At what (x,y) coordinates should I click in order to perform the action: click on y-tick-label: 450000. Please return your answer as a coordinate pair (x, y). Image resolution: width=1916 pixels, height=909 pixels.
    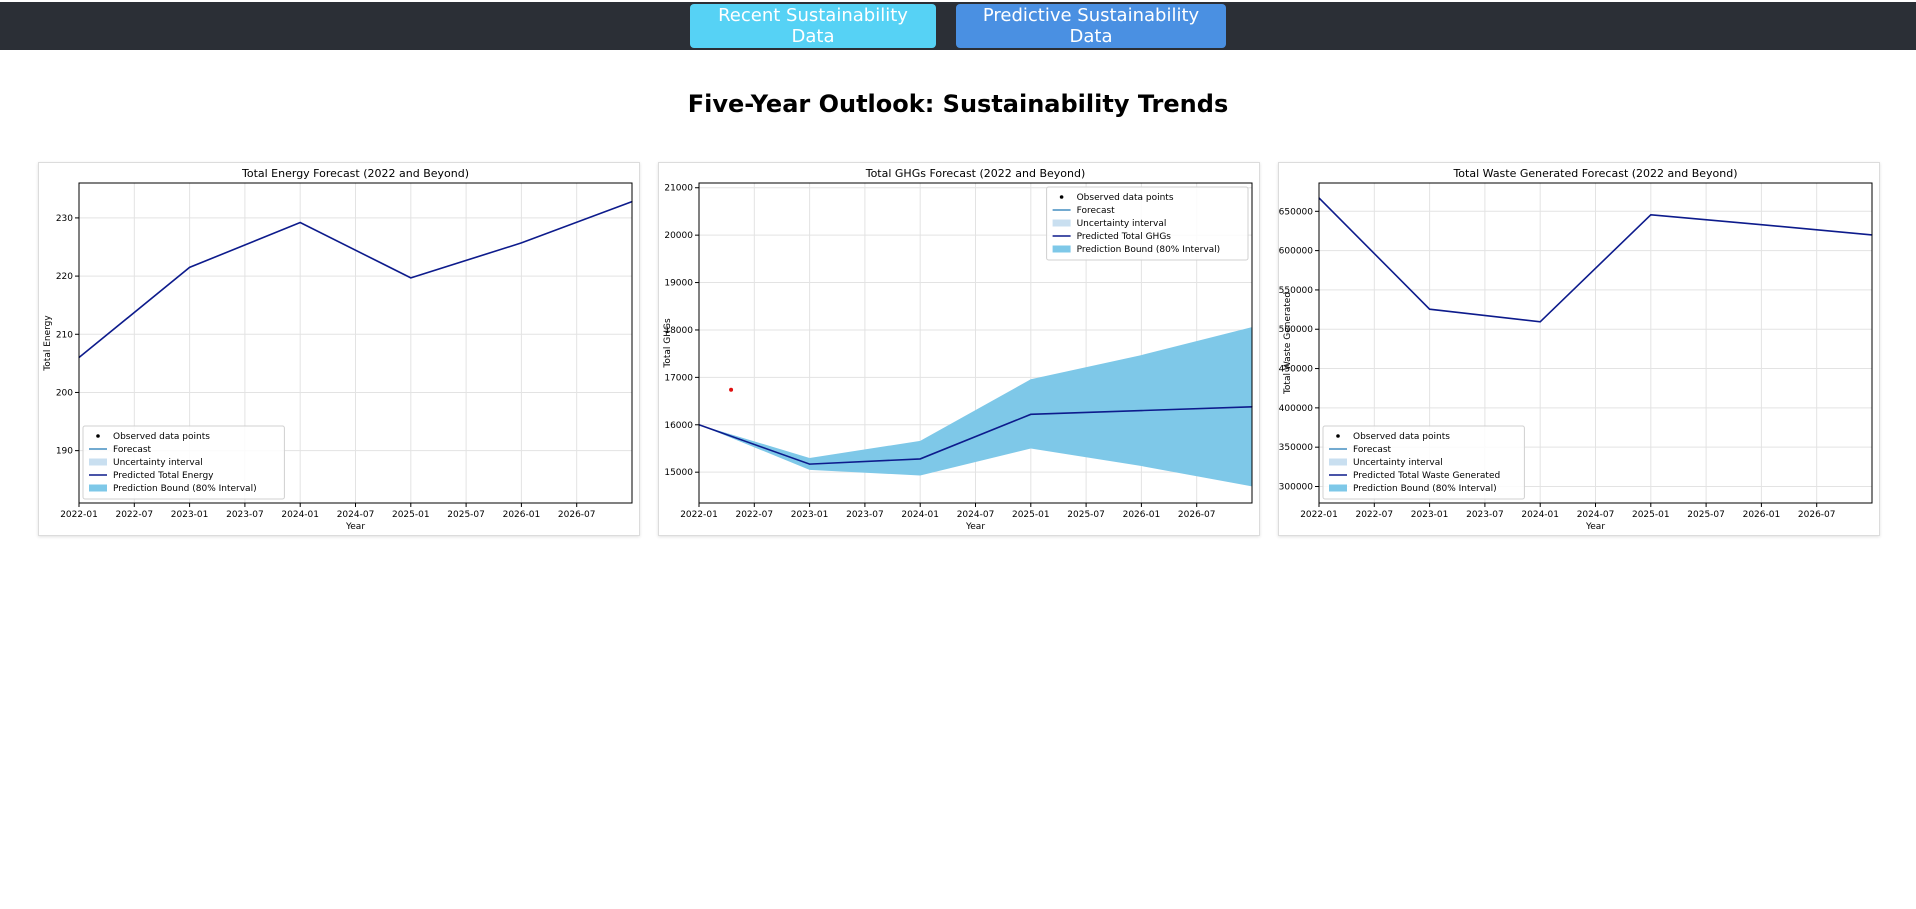
    Looking at the image, I should click on (1296, 370).